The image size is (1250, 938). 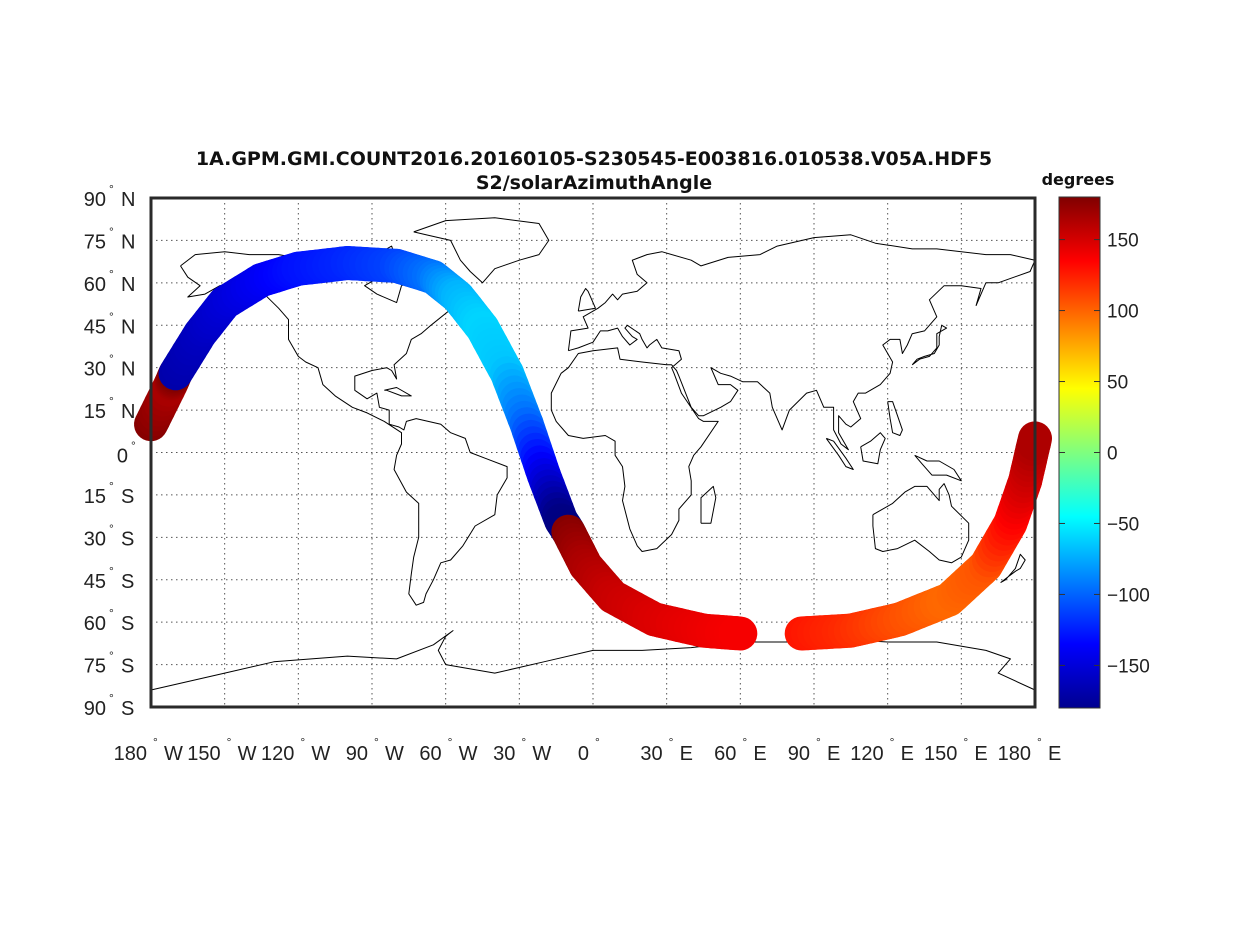 What do you see at coordinates (1128, 595) in the screenshot?
I see `colorbar-tick-label: −100` at bounding box center [1128, 595].